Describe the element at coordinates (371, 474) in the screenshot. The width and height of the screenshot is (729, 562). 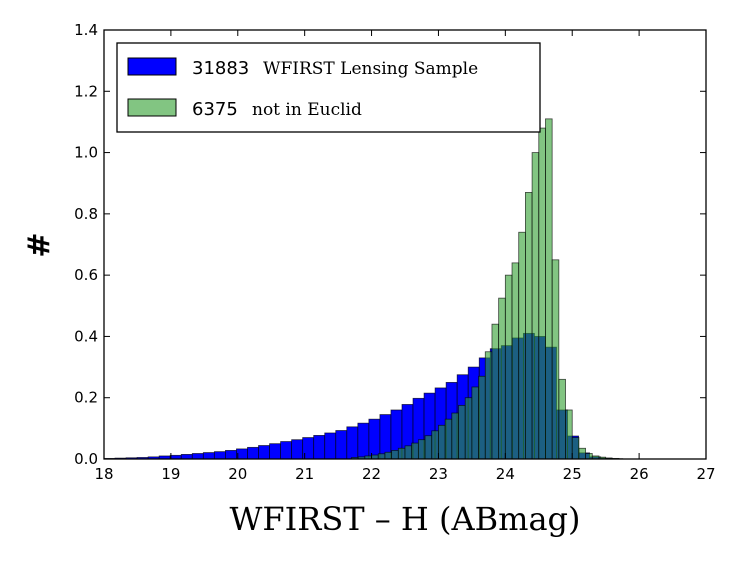
I see `x-tick-label: 22` at that location.